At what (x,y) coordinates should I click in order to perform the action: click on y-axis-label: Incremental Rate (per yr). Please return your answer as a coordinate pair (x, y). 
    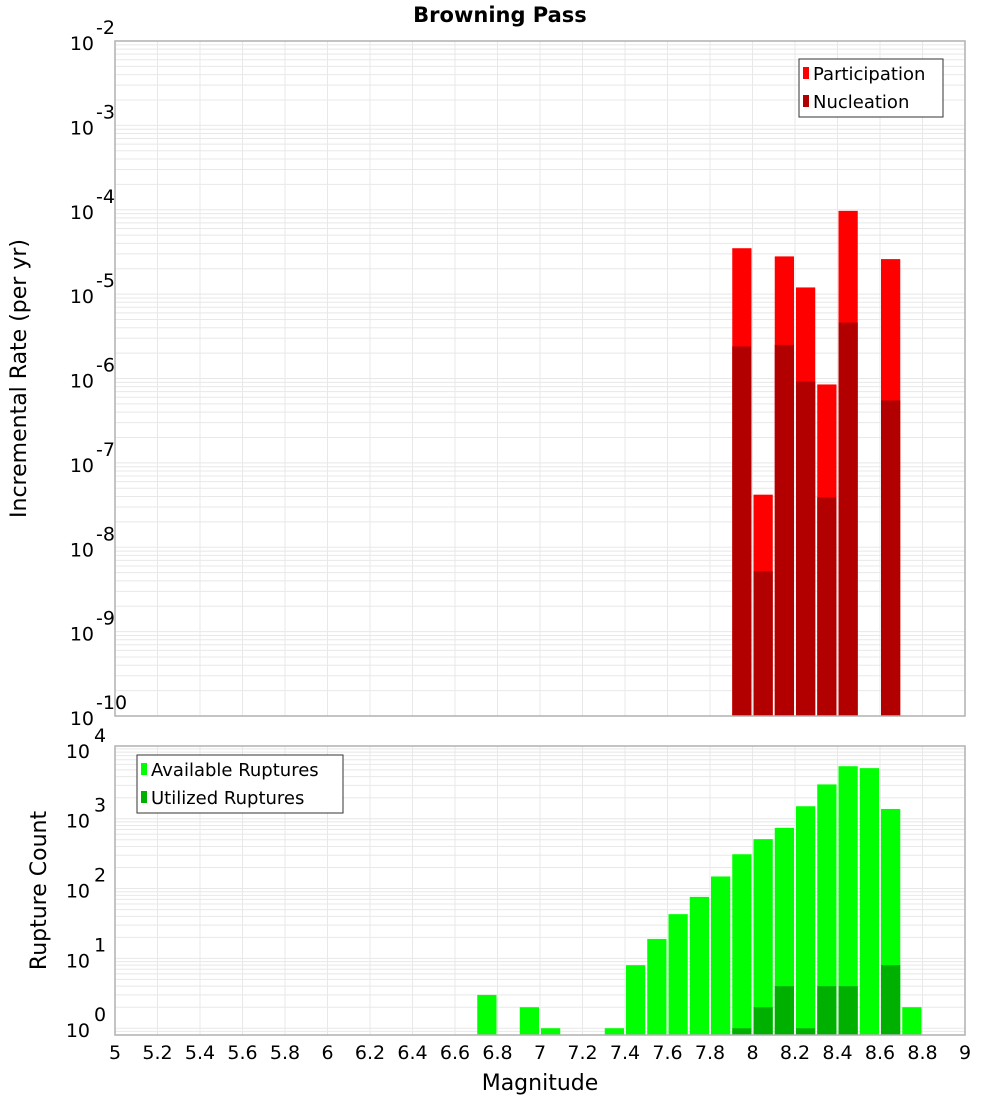
    Looking at the image, I should click on (19, 378).